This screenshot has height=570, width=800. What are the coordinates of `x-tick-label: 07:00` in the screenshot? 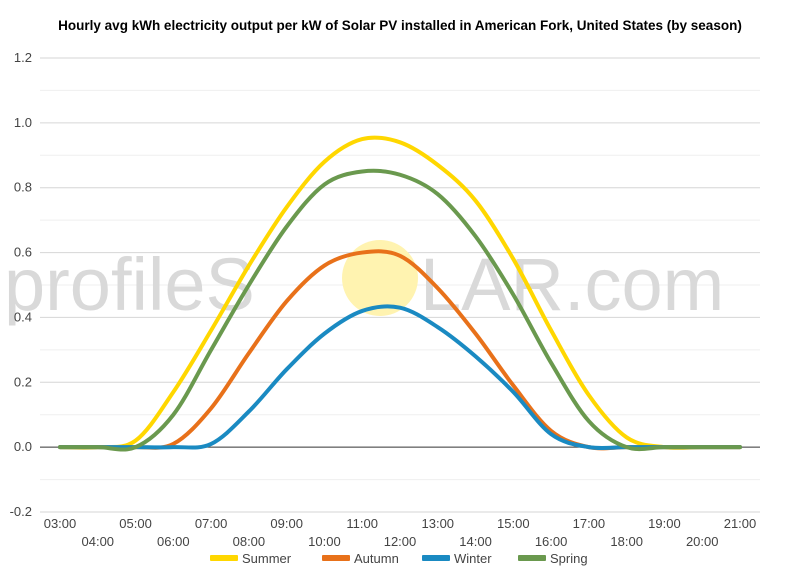 It's located at (211, 523).